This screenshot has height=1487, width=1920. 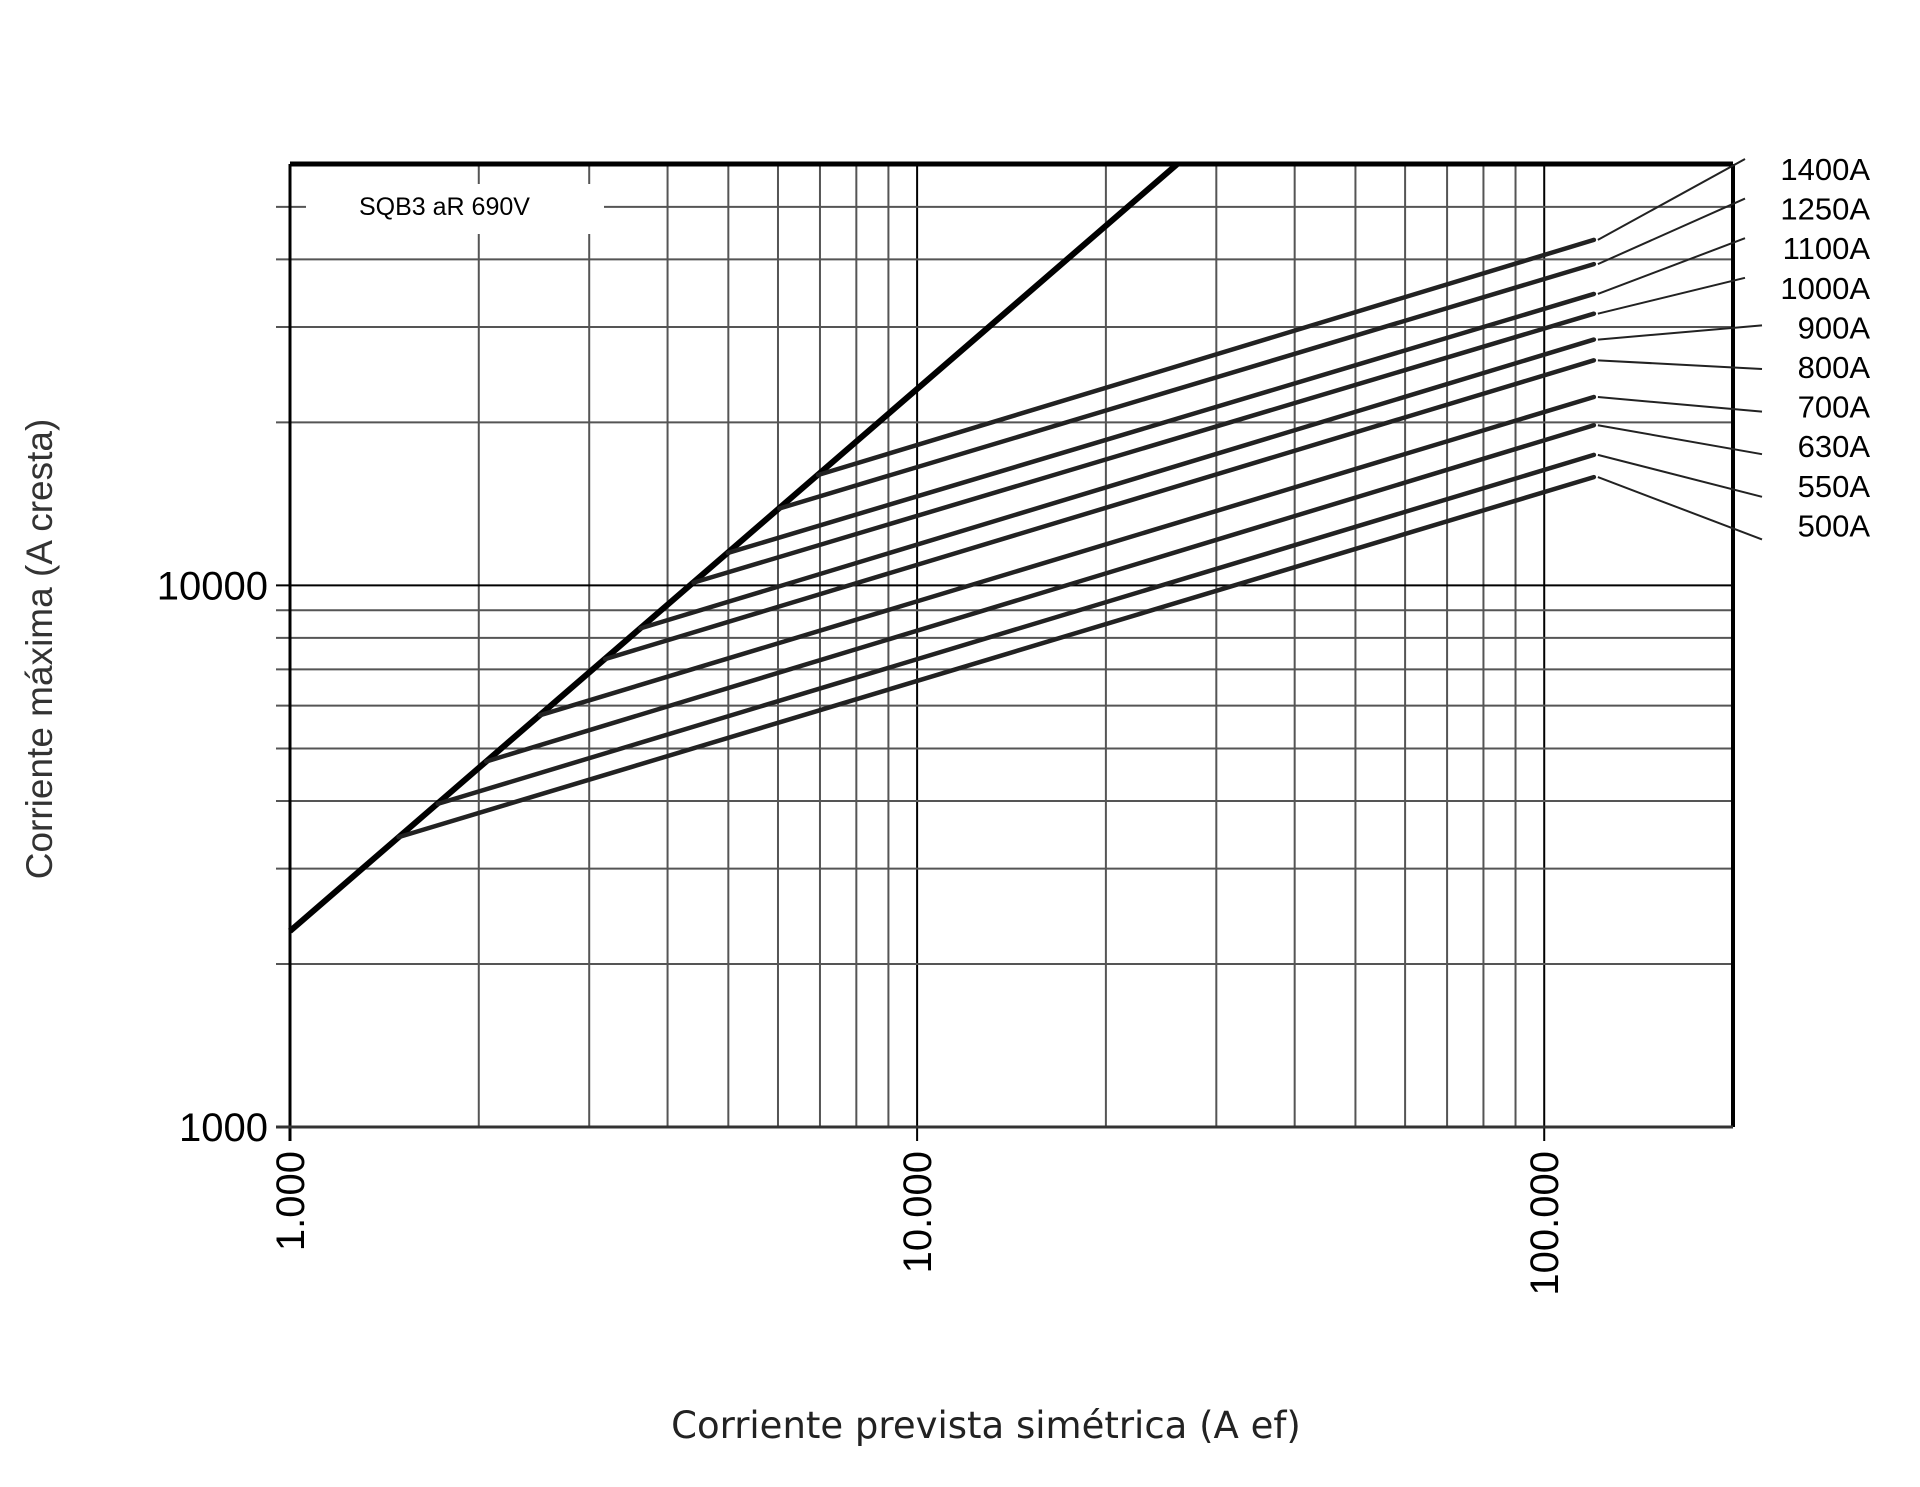 What do you see at coordinates (1825, 169) in the screenshot?
I see `legend-label: 1400A` at bounding box center [1825, 169].